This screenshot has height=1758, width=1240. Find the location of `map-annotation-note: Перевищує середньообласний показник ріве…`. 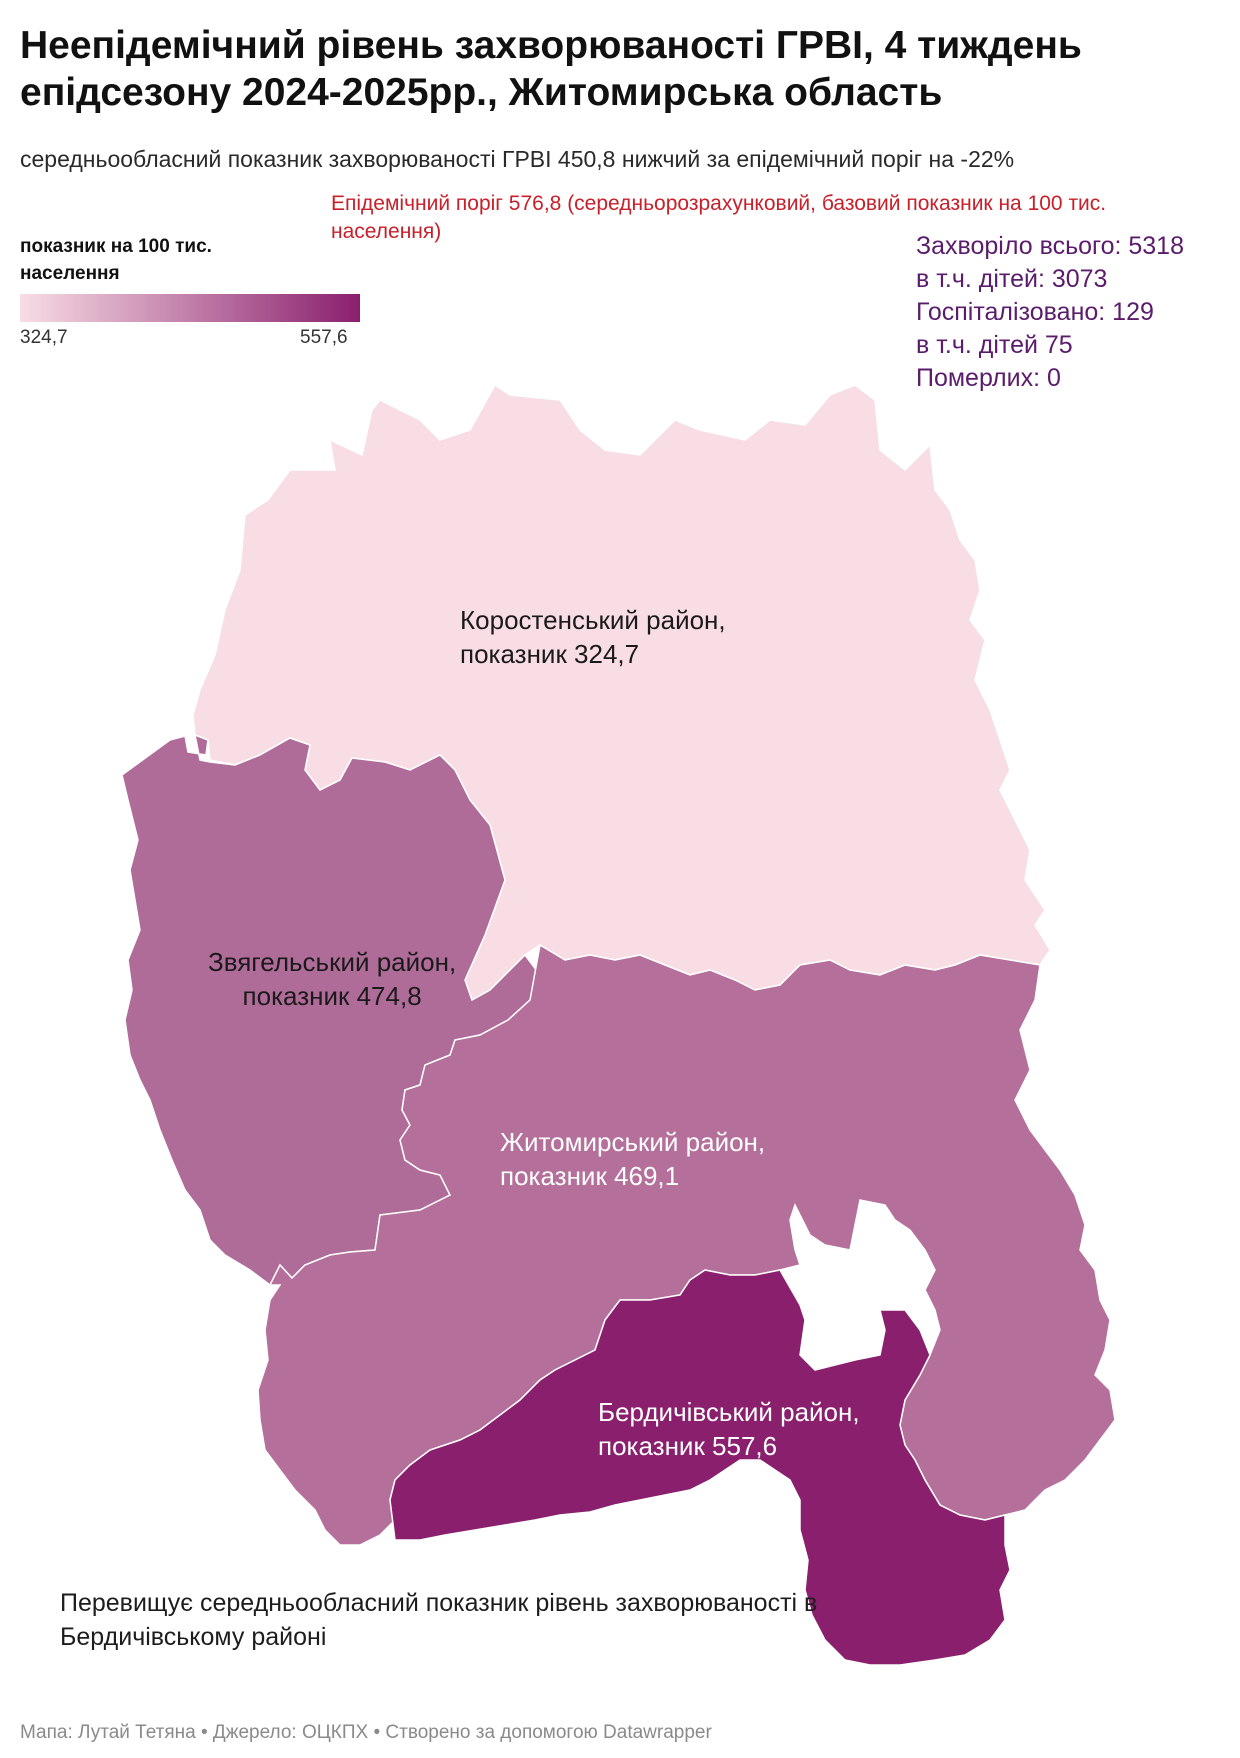

map-annotation-note: Перевищує середньообласний показник ріве… is located at coordinates (439, 1620).